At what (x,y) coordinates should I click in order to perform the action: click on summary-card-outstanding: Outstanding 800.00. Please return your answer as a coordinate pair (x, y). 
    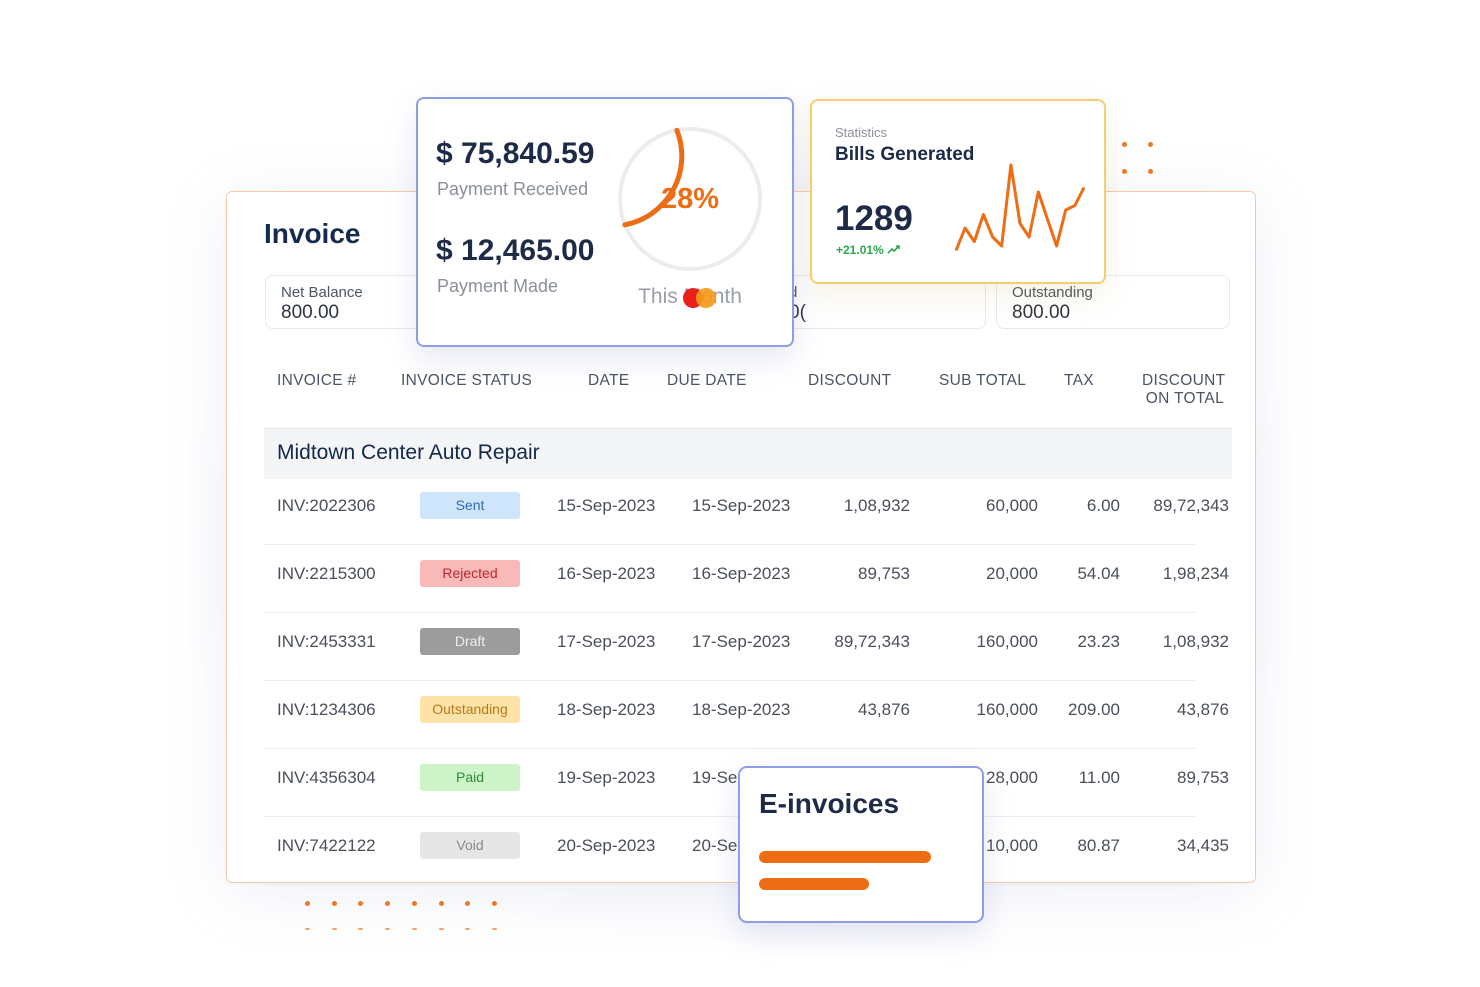
    Looking at the image, I should click on (1113, 302).